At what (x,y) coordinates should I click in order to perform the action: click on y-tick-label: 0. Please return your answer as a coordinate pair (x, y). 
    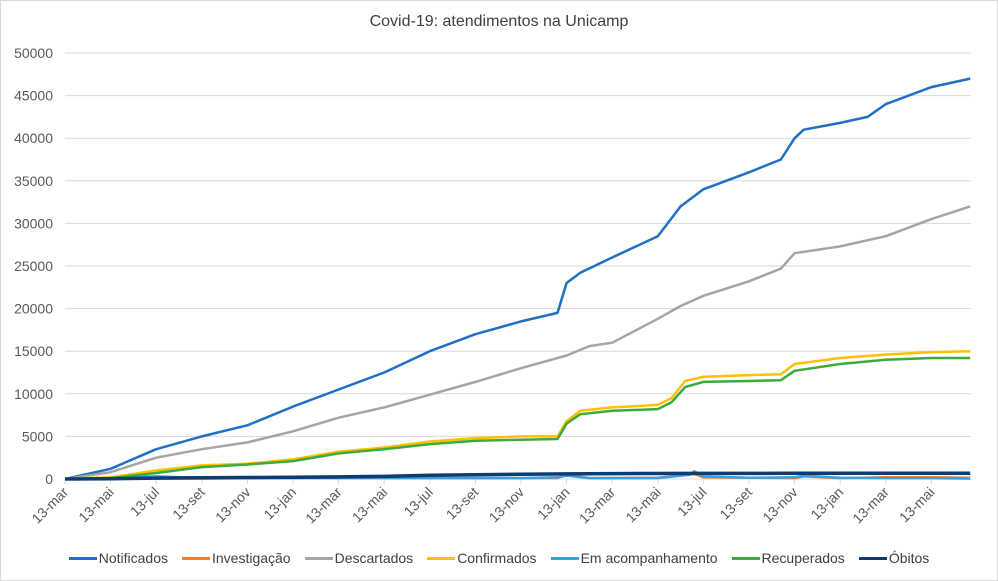
    Looking at the image, I should click on (49, 479).